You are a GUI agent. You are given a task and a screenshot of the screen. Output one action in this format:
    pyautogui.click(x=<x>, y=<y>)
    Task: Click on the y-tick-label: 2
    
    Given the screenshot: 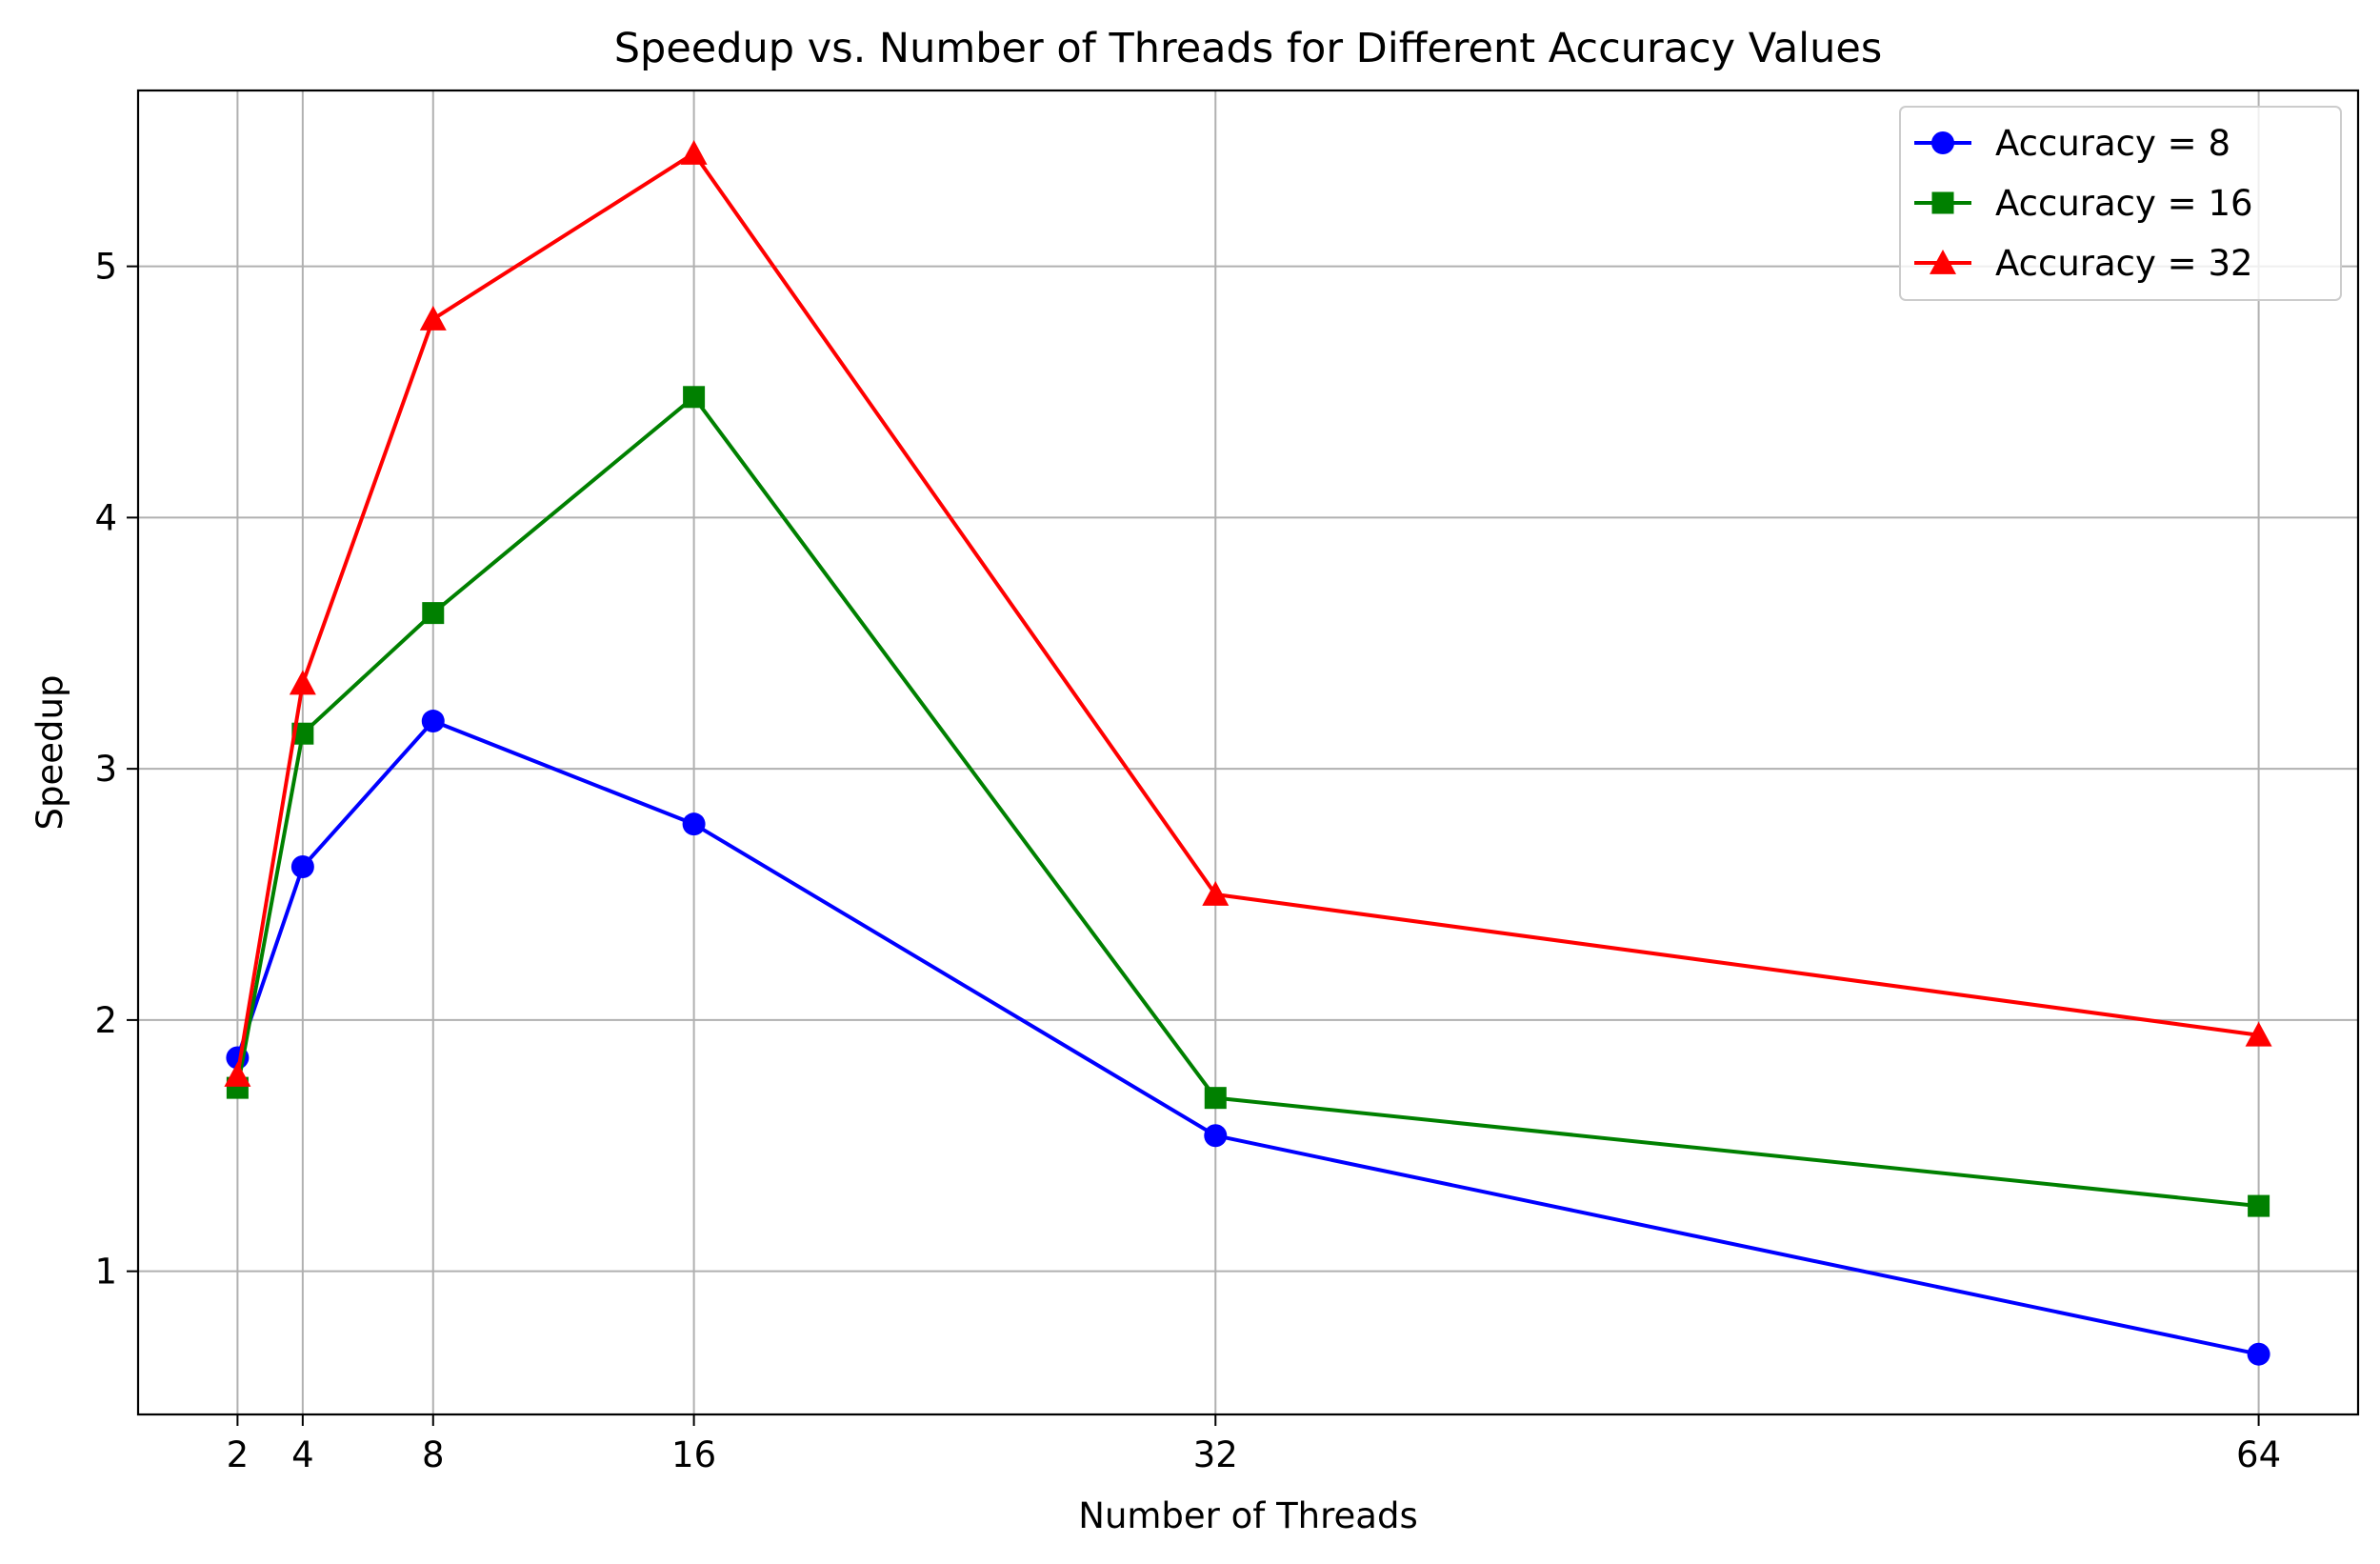 What is the action you would take?
    pyautogui.click(x=105, y=1021)
    